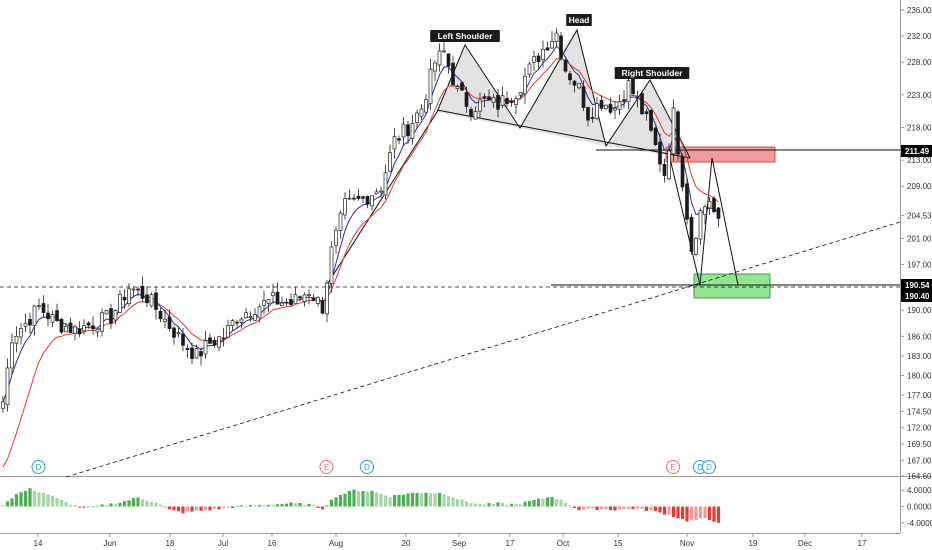  What do you see at coordinates (919, 507) in the screenshot?
I see `oscillator-tick-label: 0.0000` at bounding box center [919, 507].